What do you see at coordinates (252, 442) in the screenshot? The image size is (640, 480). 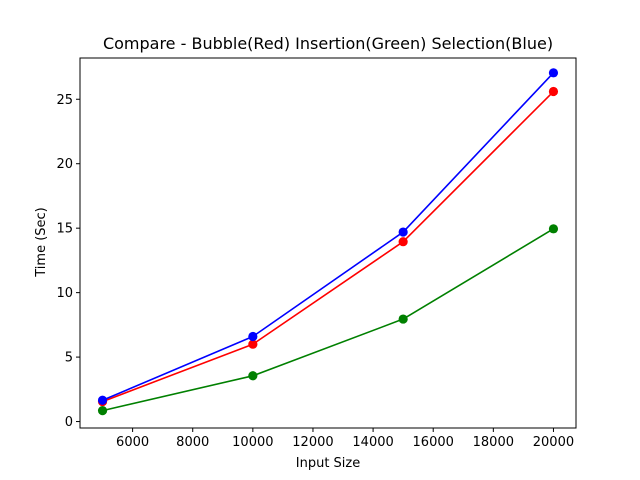 I see `x-tick-label-2: 10000` at bounding box center [252, 442].